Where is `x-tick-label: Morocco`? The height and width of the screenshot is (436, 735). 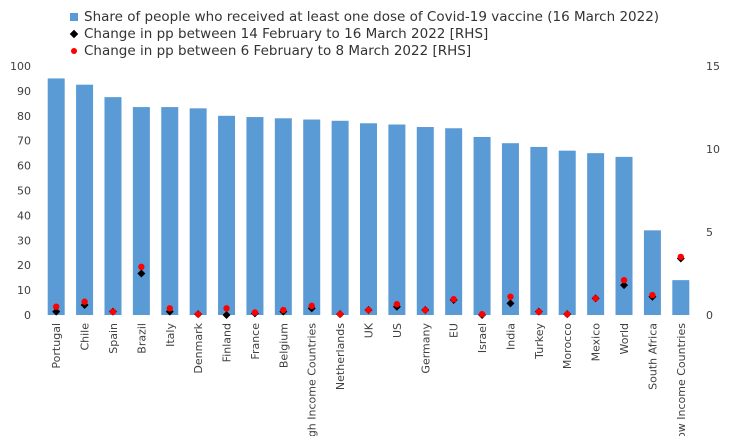
x-tick-label: Morocco is located at coordinates (567, 346).